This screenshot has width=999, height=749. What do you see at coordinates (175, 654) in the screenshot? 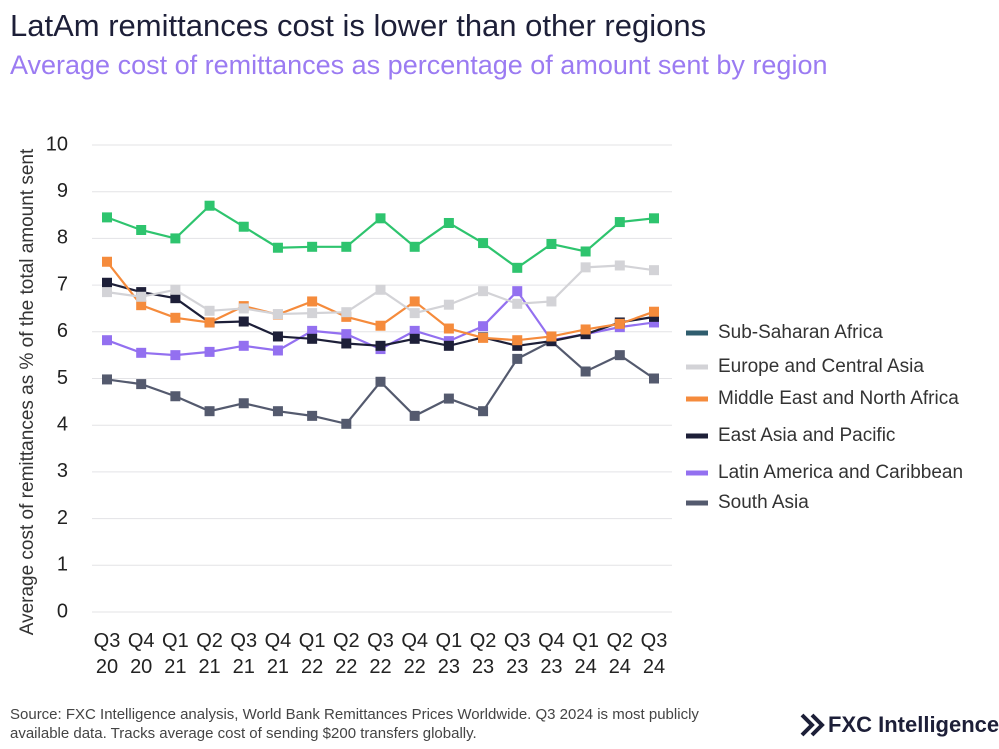
I see `x-tick-label: Q1 21` at bounding box center [175, 654].